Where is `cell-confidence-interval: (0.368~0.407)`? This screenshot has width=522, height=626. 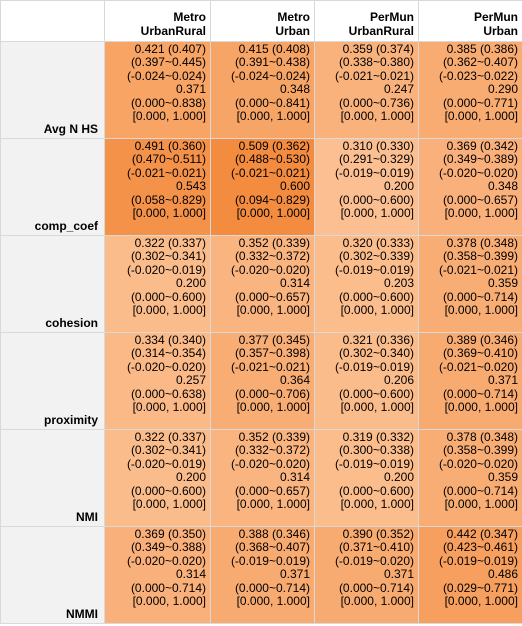
cell-confidence-interval: (0.368~0.407) is located at coordinates (272, 547).